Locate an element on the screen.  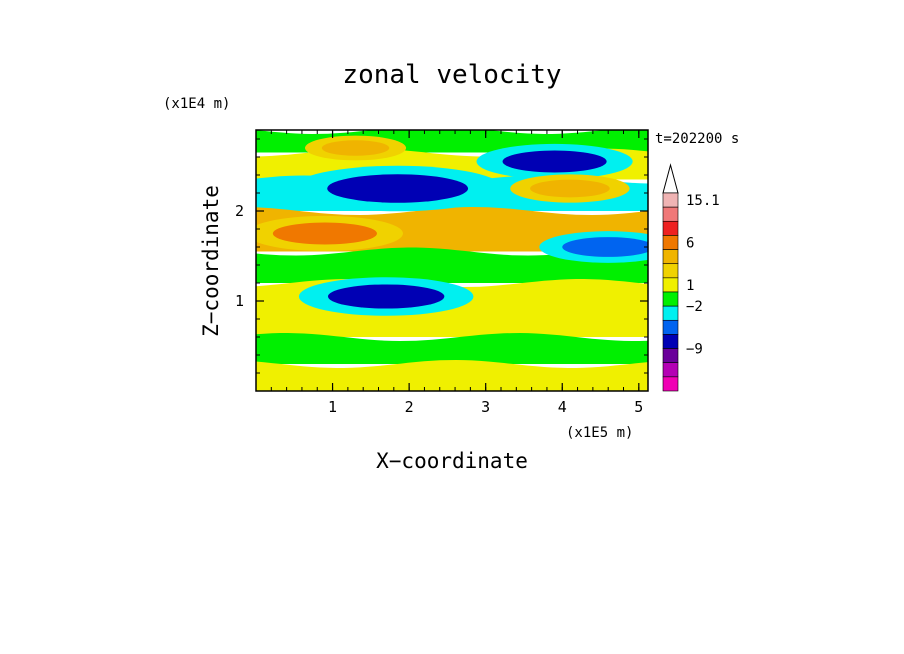
colorbar: 15.1 6 1 −2 −9 is located at coordinates (691, 277).